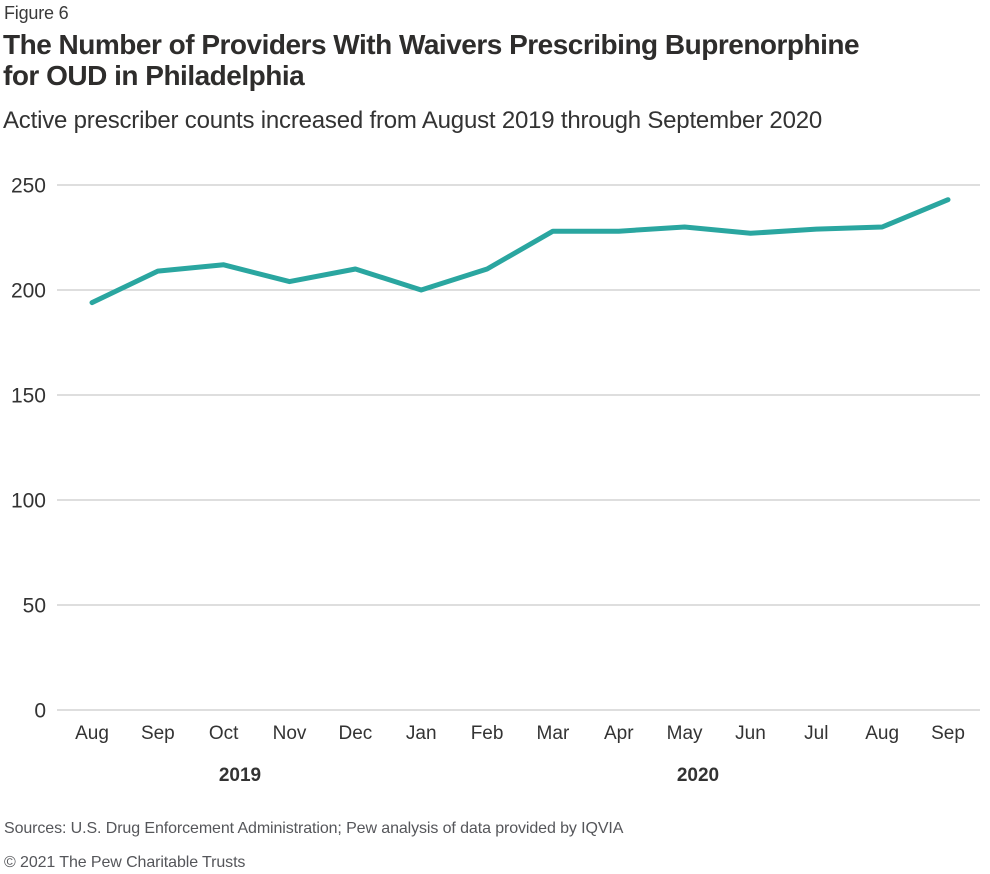  Describe the element at coordinates (619, 733) in the screenshot. I see `x-tick-label: Apr` at that location.